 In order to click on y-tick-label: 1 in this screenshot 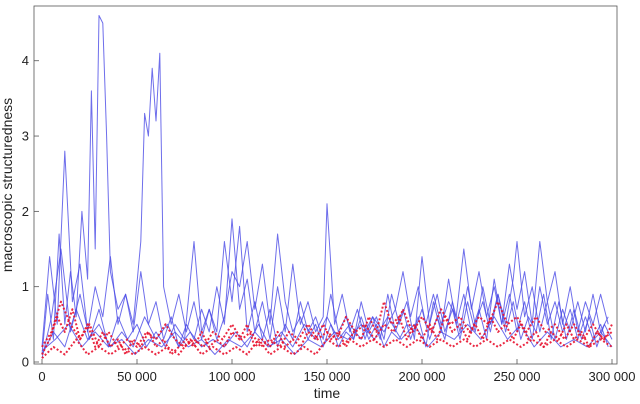, I will do `click(25, 286)`.